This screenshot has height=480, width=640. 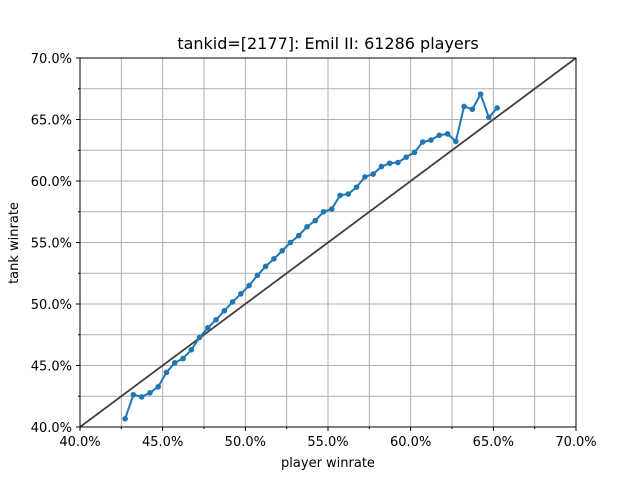 What do you see at coordinates (162, 442) in the screenshot?
I see `x-tick-label: 45.0%` at bounding box center [162, 442].